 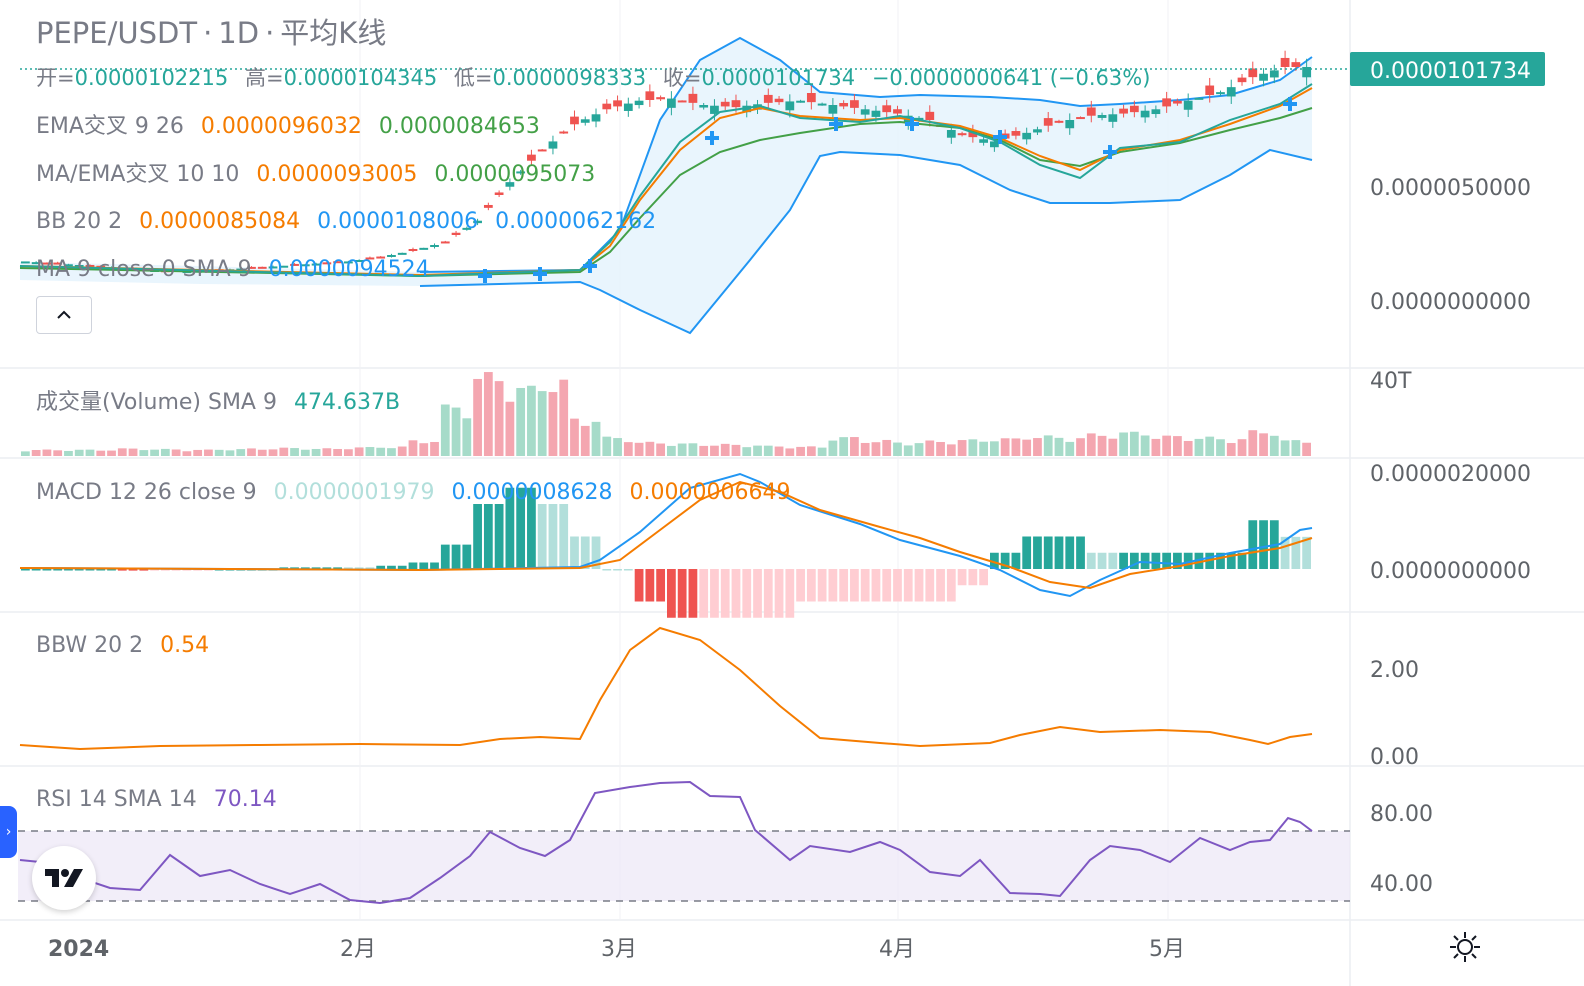 I want to click on time-axis: 2024 2月 3月 4月 5月, so click(x=616, y=949).